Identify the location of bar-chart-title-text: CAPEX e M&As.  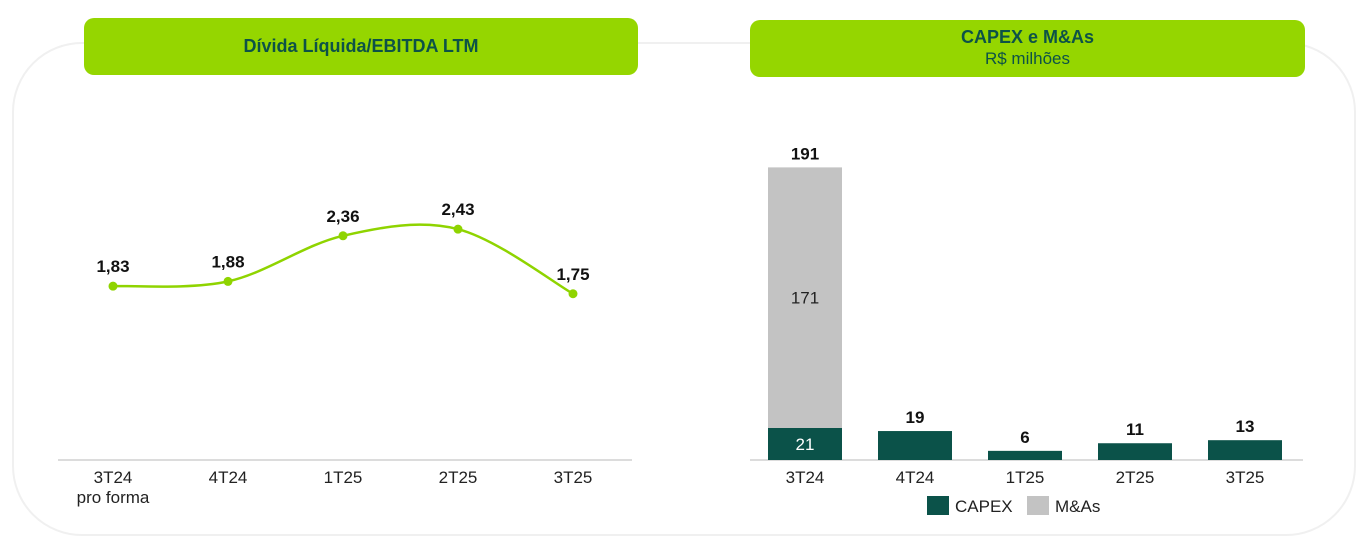
(1027, 37).